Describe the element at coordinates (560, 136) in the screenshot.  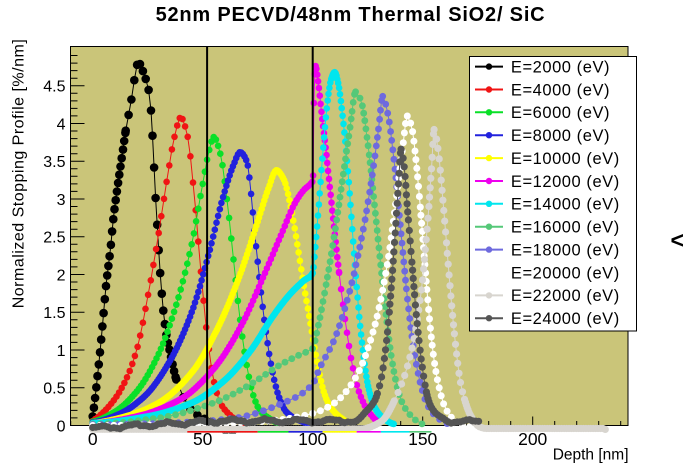
I see `svg-text: E=8000 (eV)` at that location.